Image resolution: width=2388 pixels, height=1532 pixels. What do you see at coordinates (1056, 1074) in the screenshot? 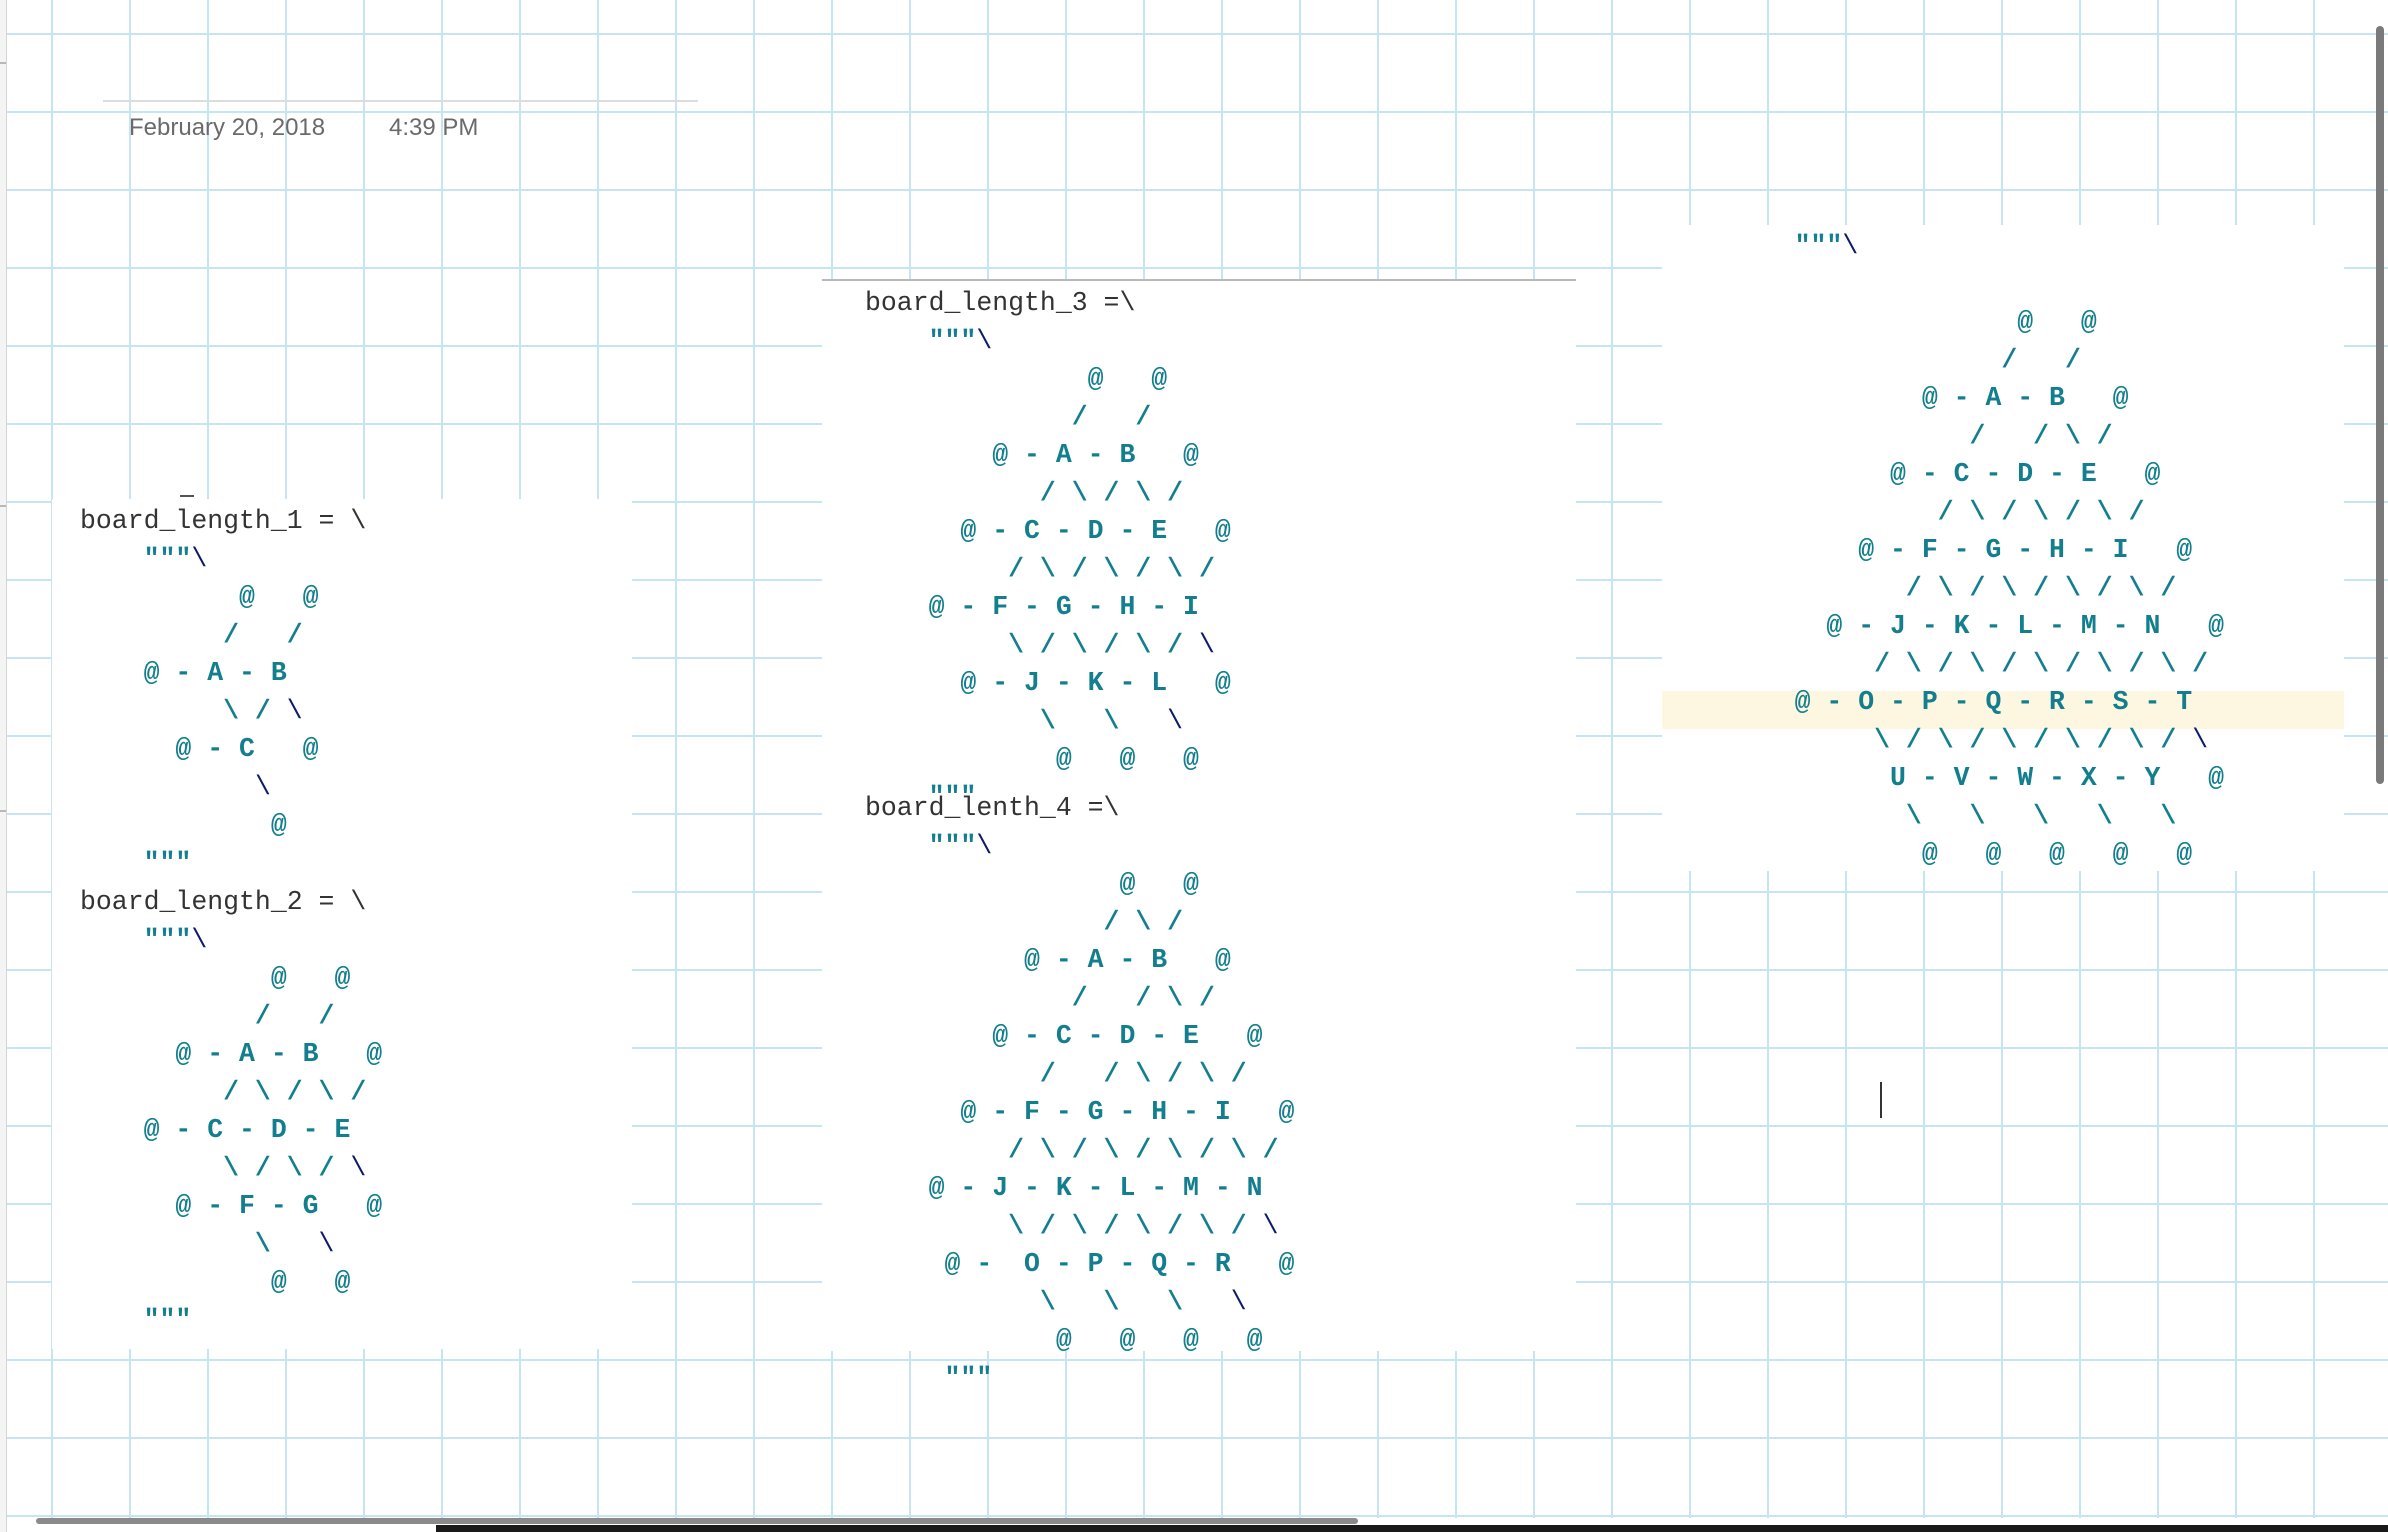
I see `ascii-art-text: / / \ / \ /` at bounding box center [1056, 1074].